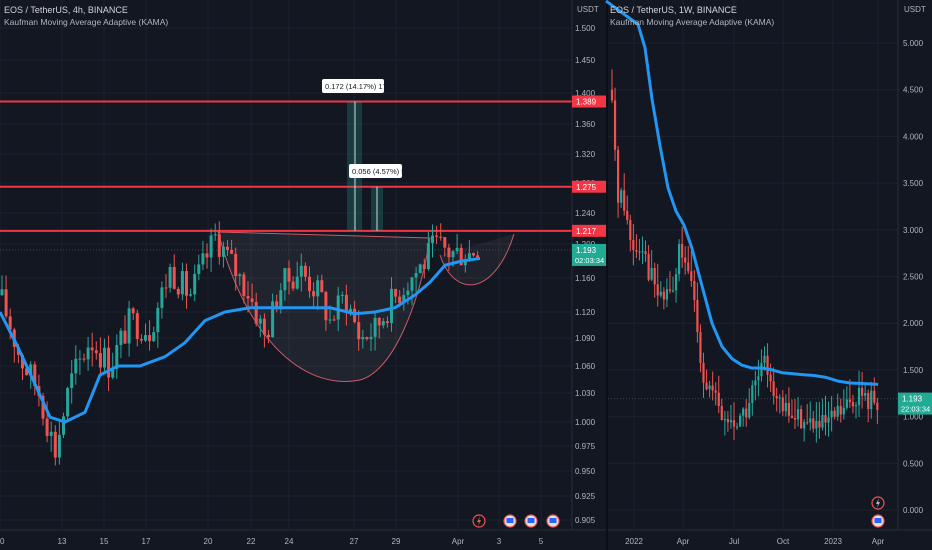  What do you see at coordinates (86, 22) in the screenshot?
I see `left-indicator-label: Kaufman Moving Average Adaptive (KAMA)` at bounding box center [86, 22].